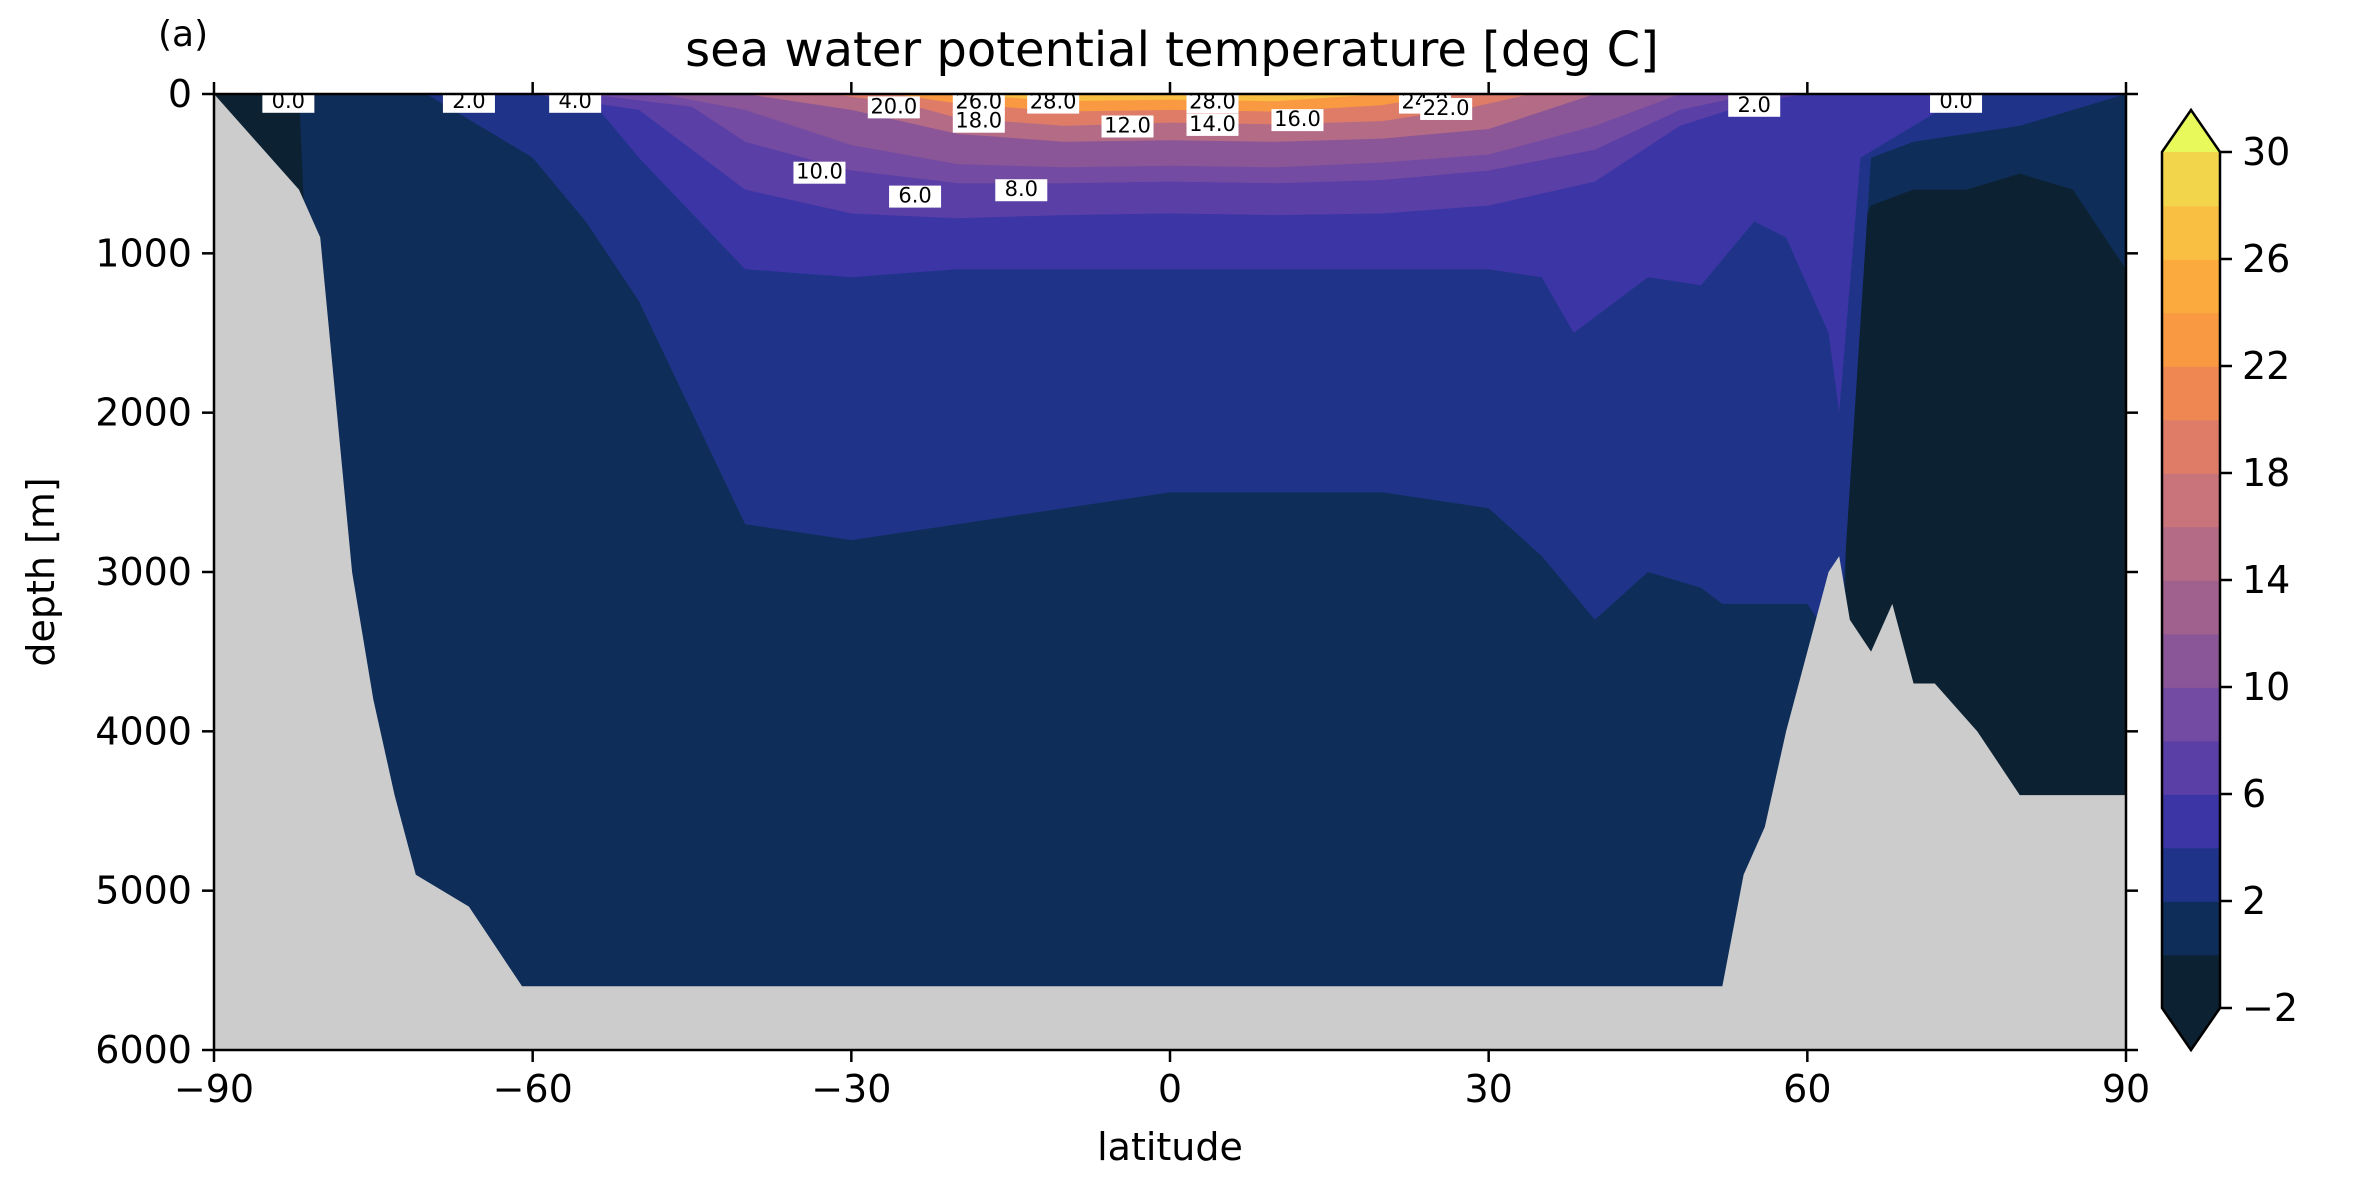 The image size is (2362, 1181). Describe the element at coordinates (2126, 1089) in the screenshot. I see `x-tick-label: 90` at that location.